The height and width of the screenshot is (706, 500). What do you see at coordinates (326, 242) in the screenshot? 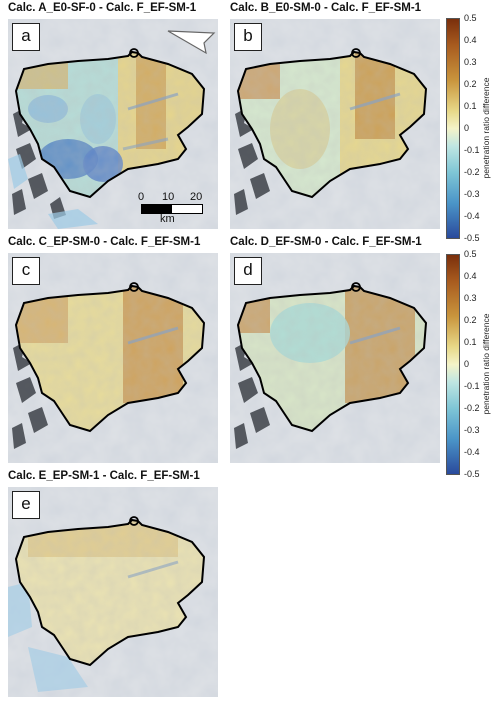
I see `panel-title: Calc. D_EF-SM-0 - Calc. F_EF-SM-1` at bounding box center [326, 242].